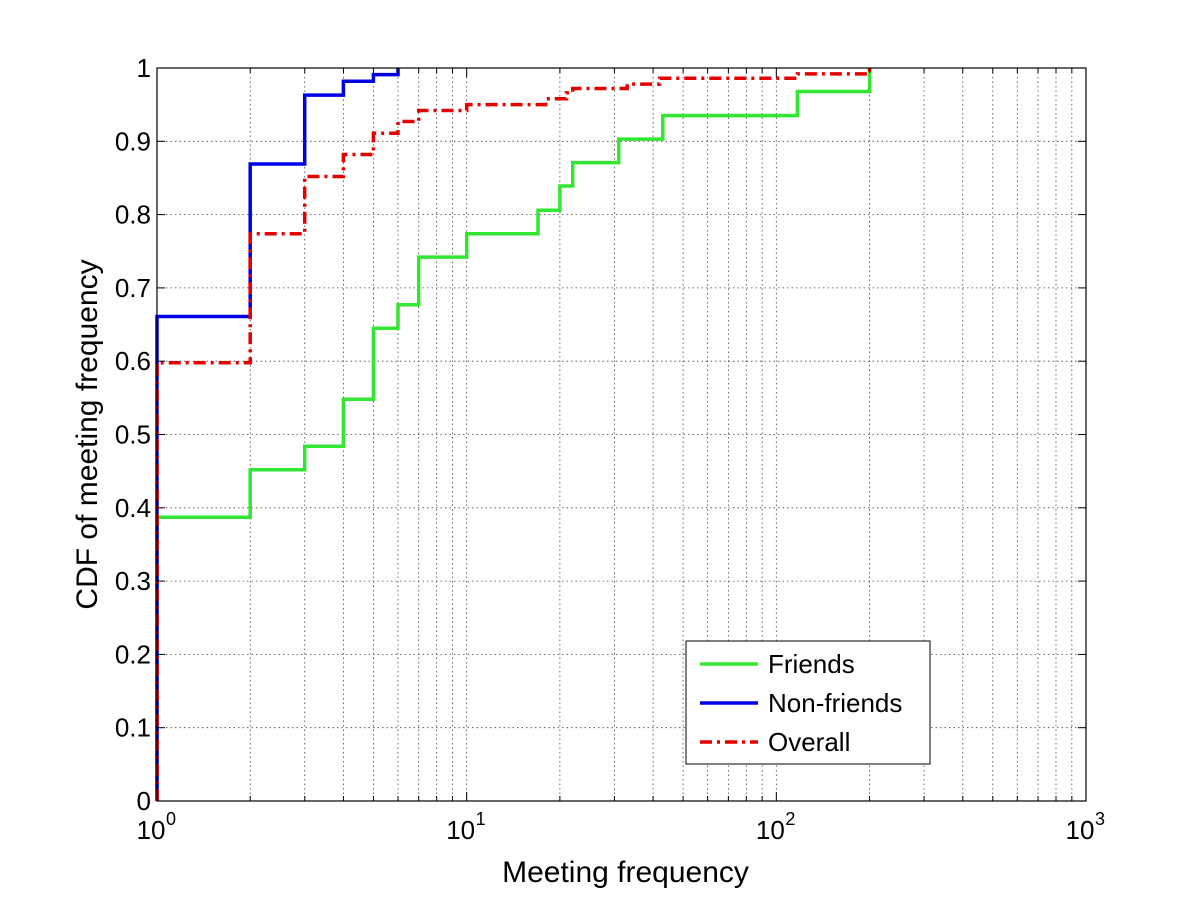  I want to click on legend-label: Friends, so click(811, 664).